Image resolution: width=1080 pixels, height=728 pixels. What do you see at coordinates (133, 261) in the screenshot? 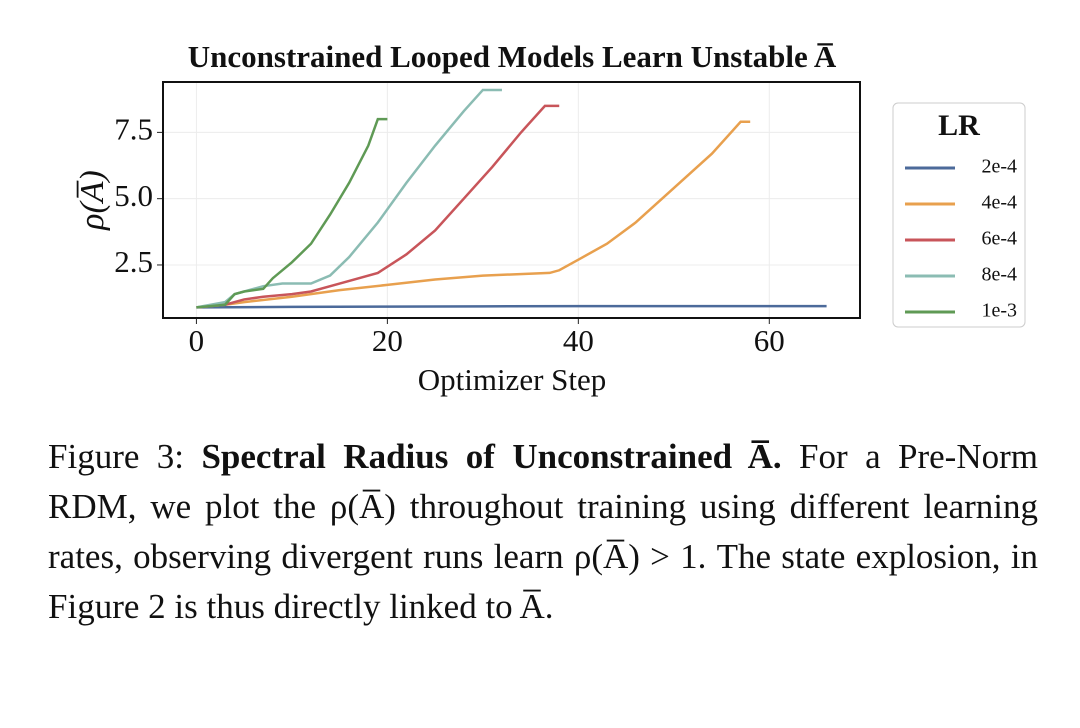
I see `y-tick-label: 2.5` at bounding box center [133, 261].